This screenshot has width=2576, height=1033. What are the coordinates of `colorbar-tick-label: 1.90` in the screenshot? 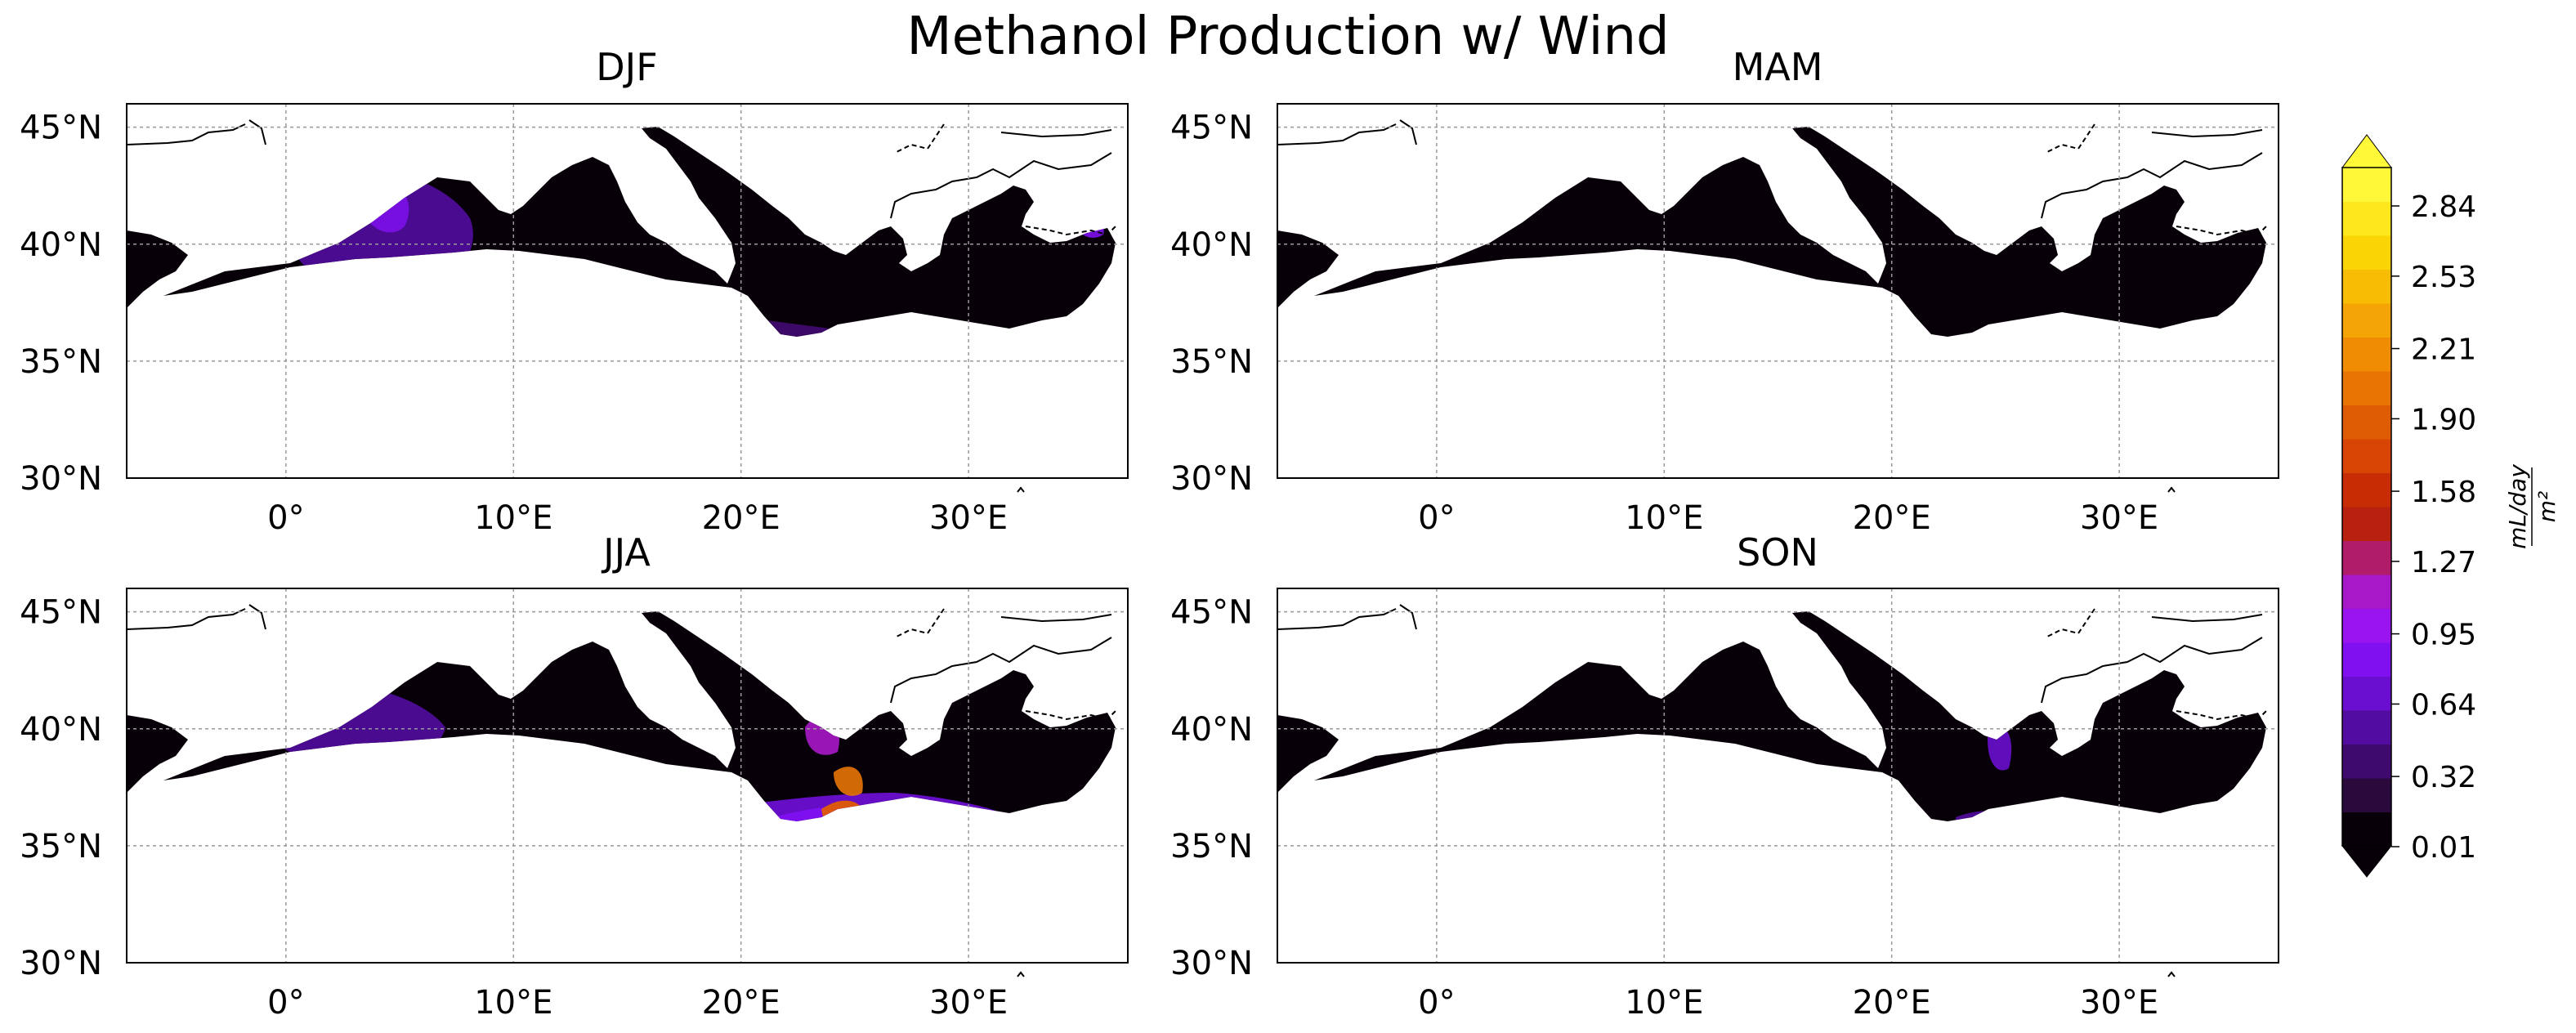 It's located at (2443, 420).